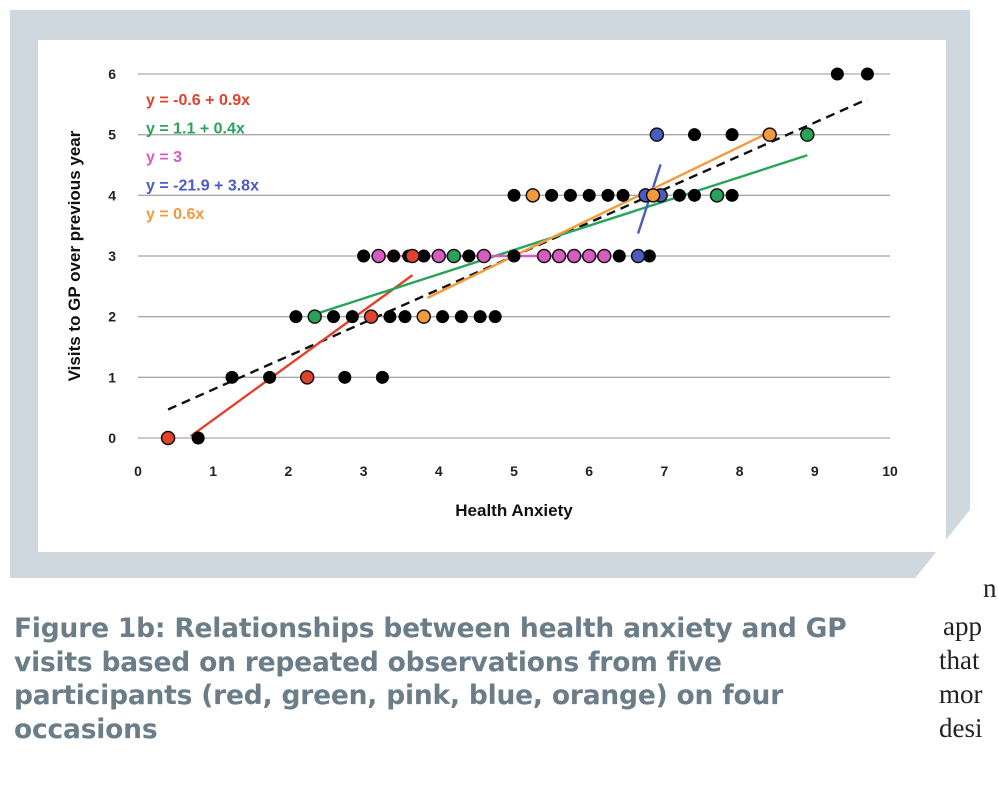  What do you see at coordinates (514, 510) in the screenshot?
I see `x-axis-title: Health Anxiety` at bounding box center [514, 510].